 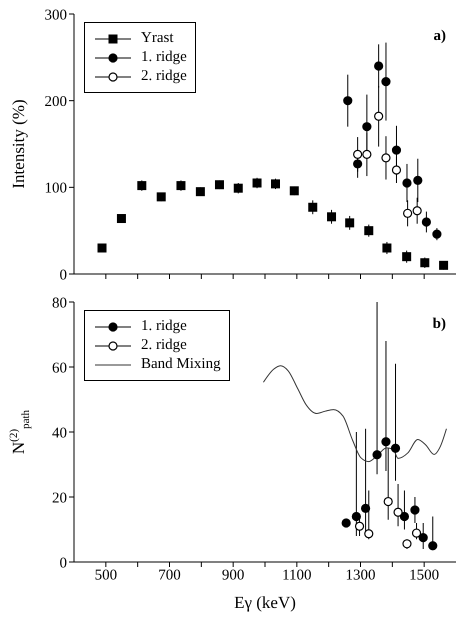 I want to click on y-tick-label: 60, so click(x=59, y=368).